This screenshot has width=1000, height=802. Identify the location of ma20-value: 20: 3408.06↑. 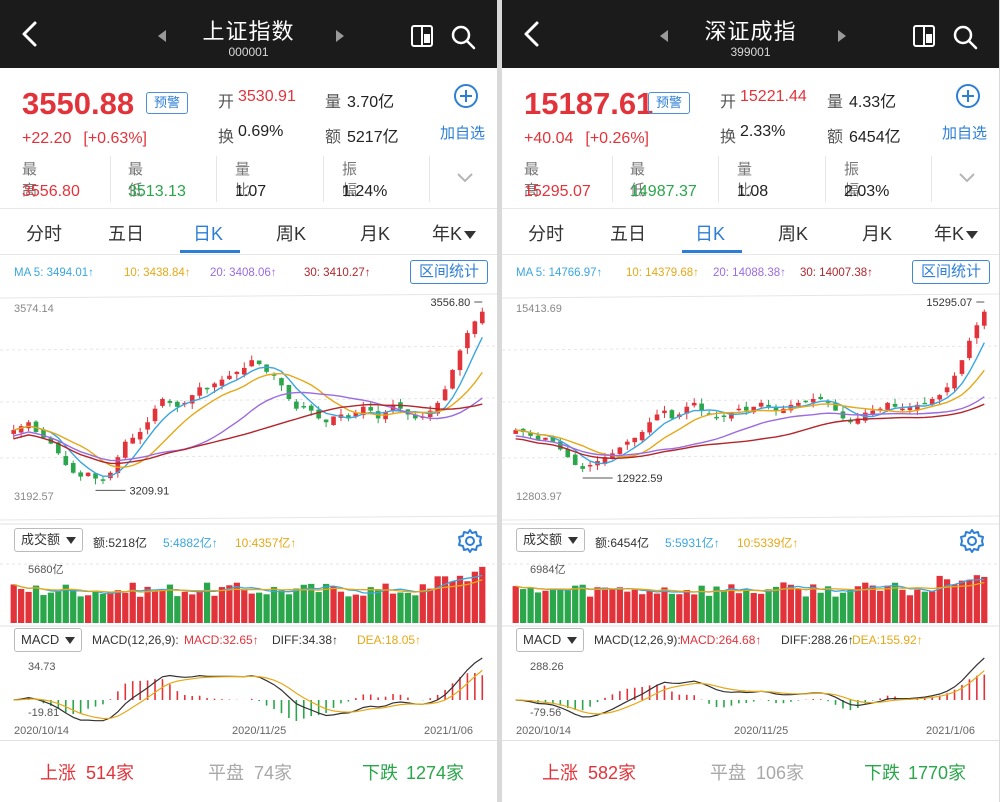
(243, 273).